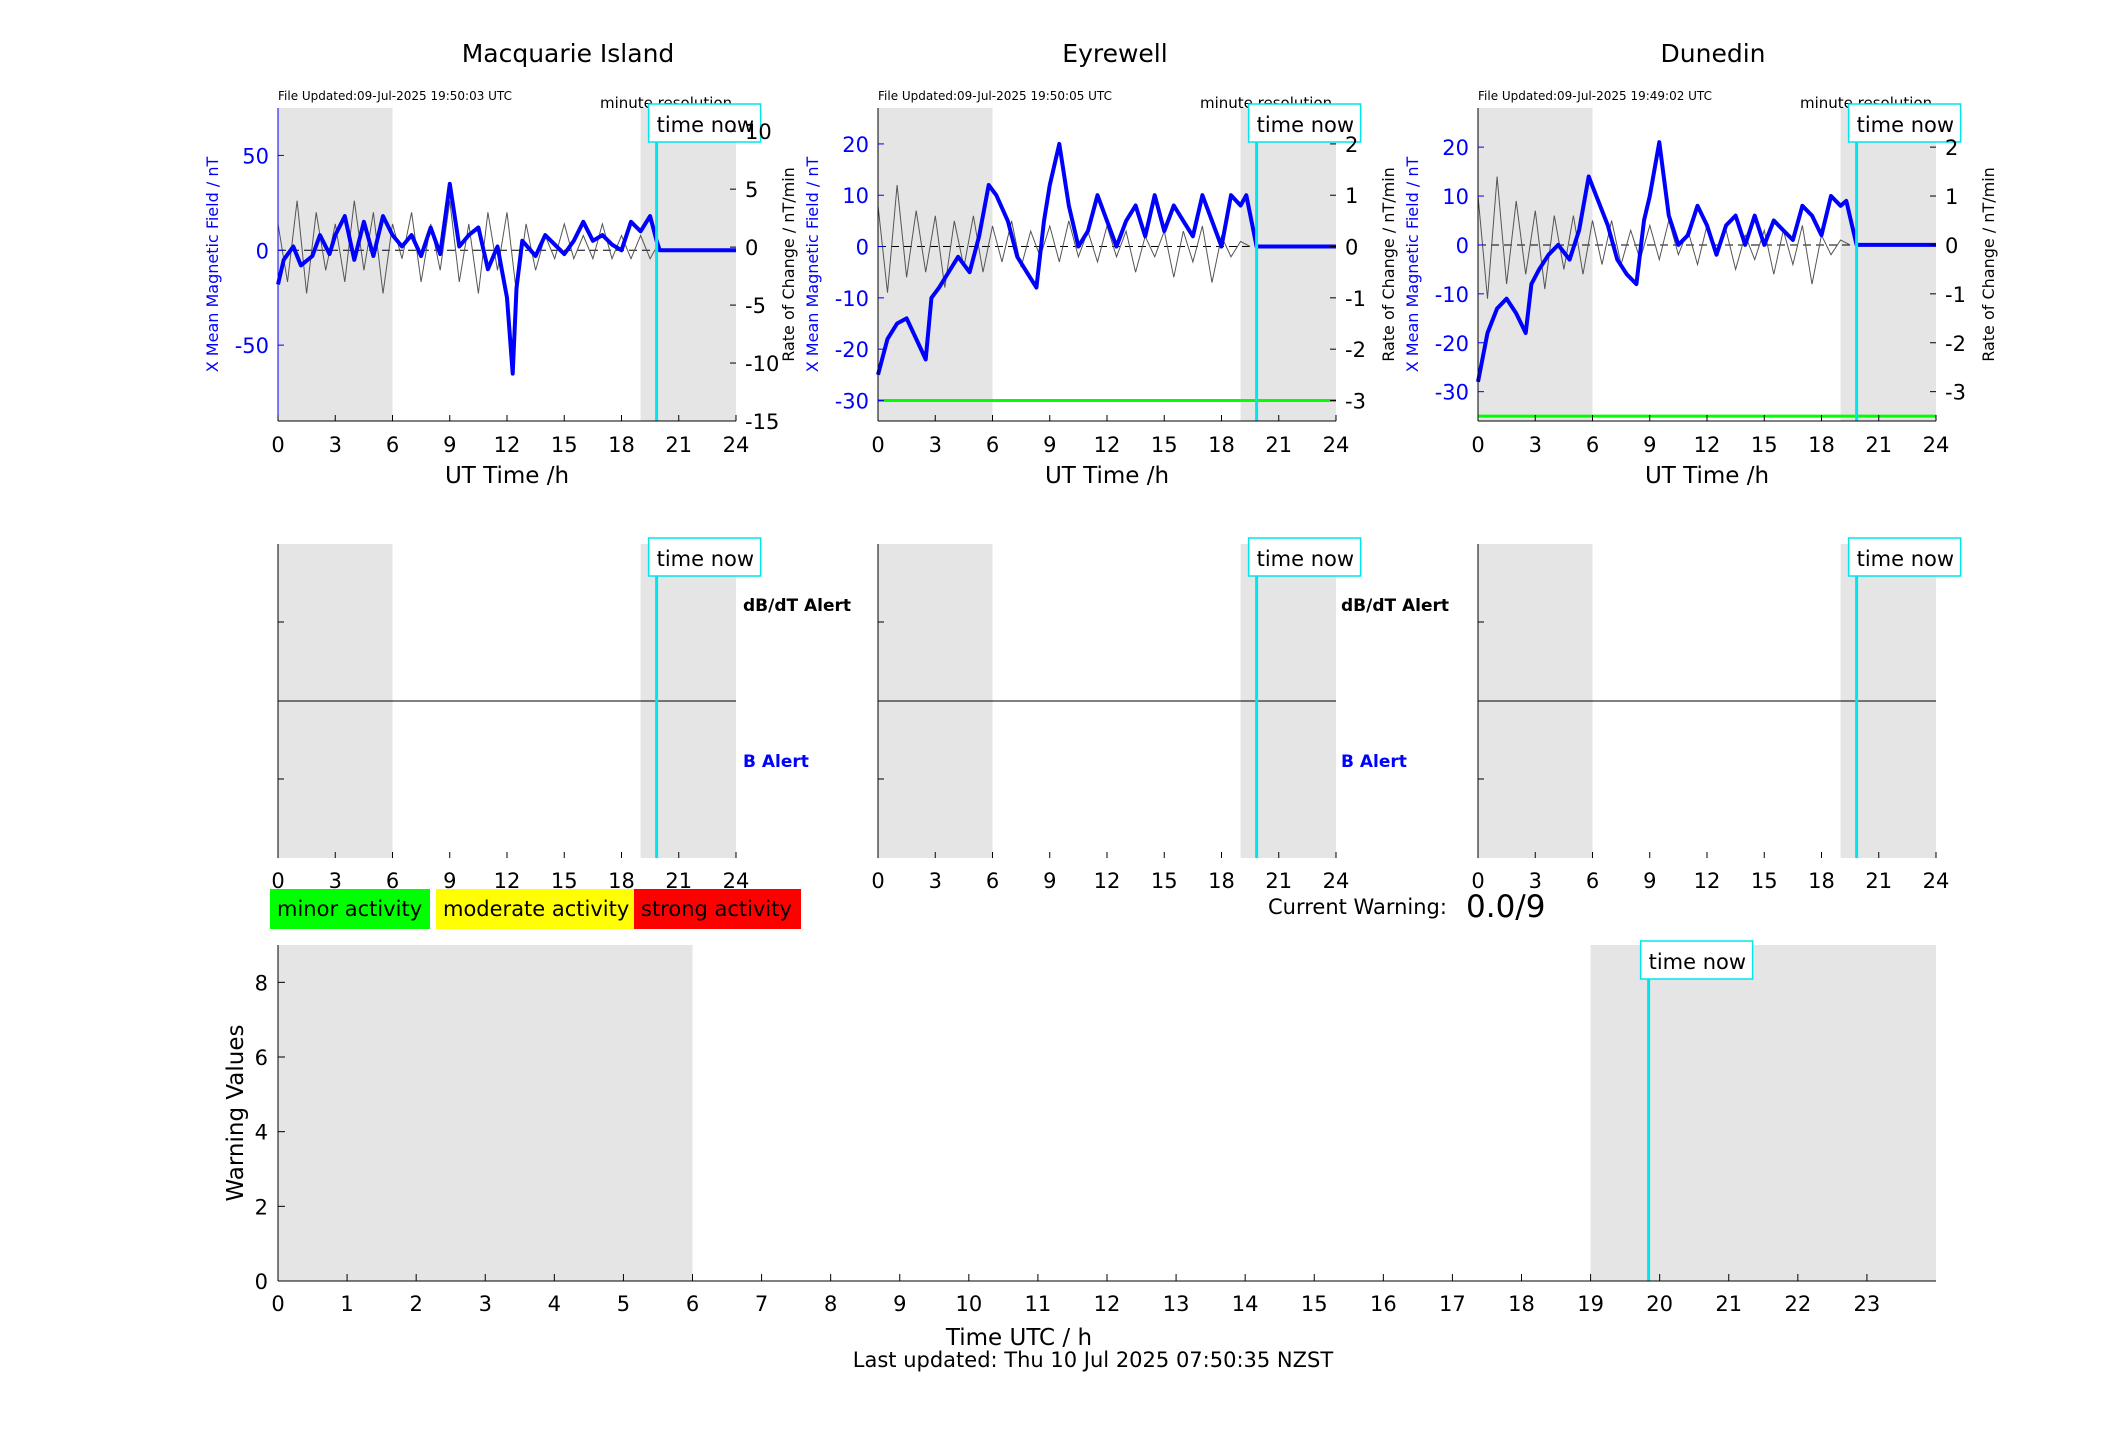 This screenshot has height=1437, width=2117. Describe the element at coordinates (1245, 1304) in the screenshot. I see `x-tick-label: 14` at that location.